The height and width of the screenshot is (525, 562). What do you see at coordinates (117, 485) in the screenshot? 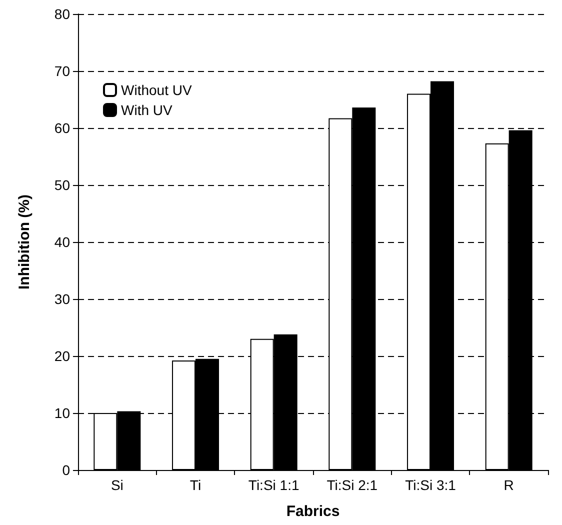
I see `x-tick-label: Si` at bounding box center [117, 485].